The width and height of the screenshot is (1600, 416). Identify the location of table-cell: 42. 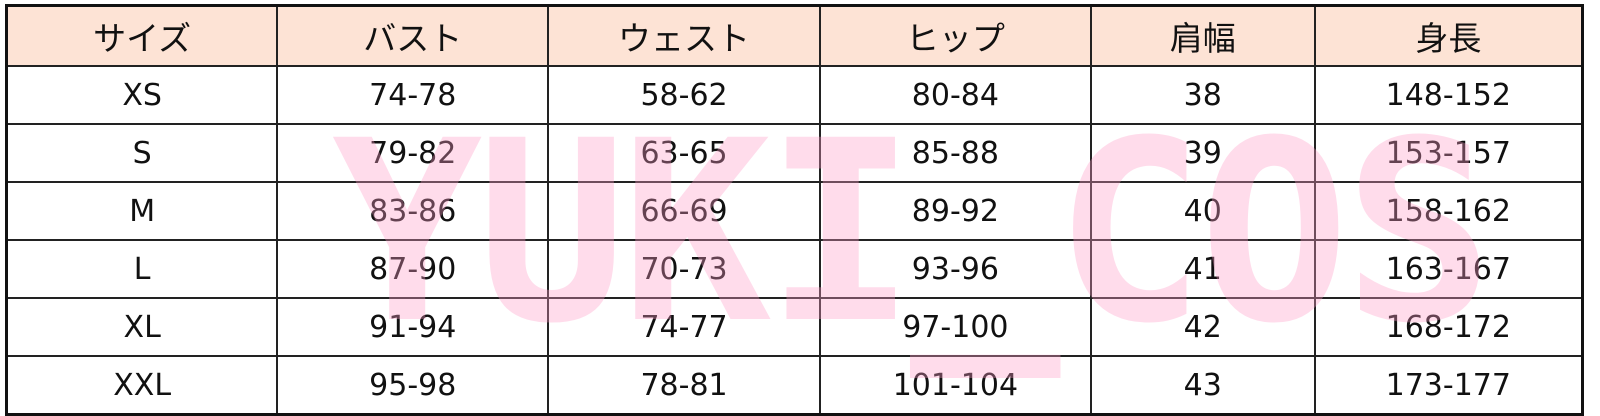
(1202, 327).